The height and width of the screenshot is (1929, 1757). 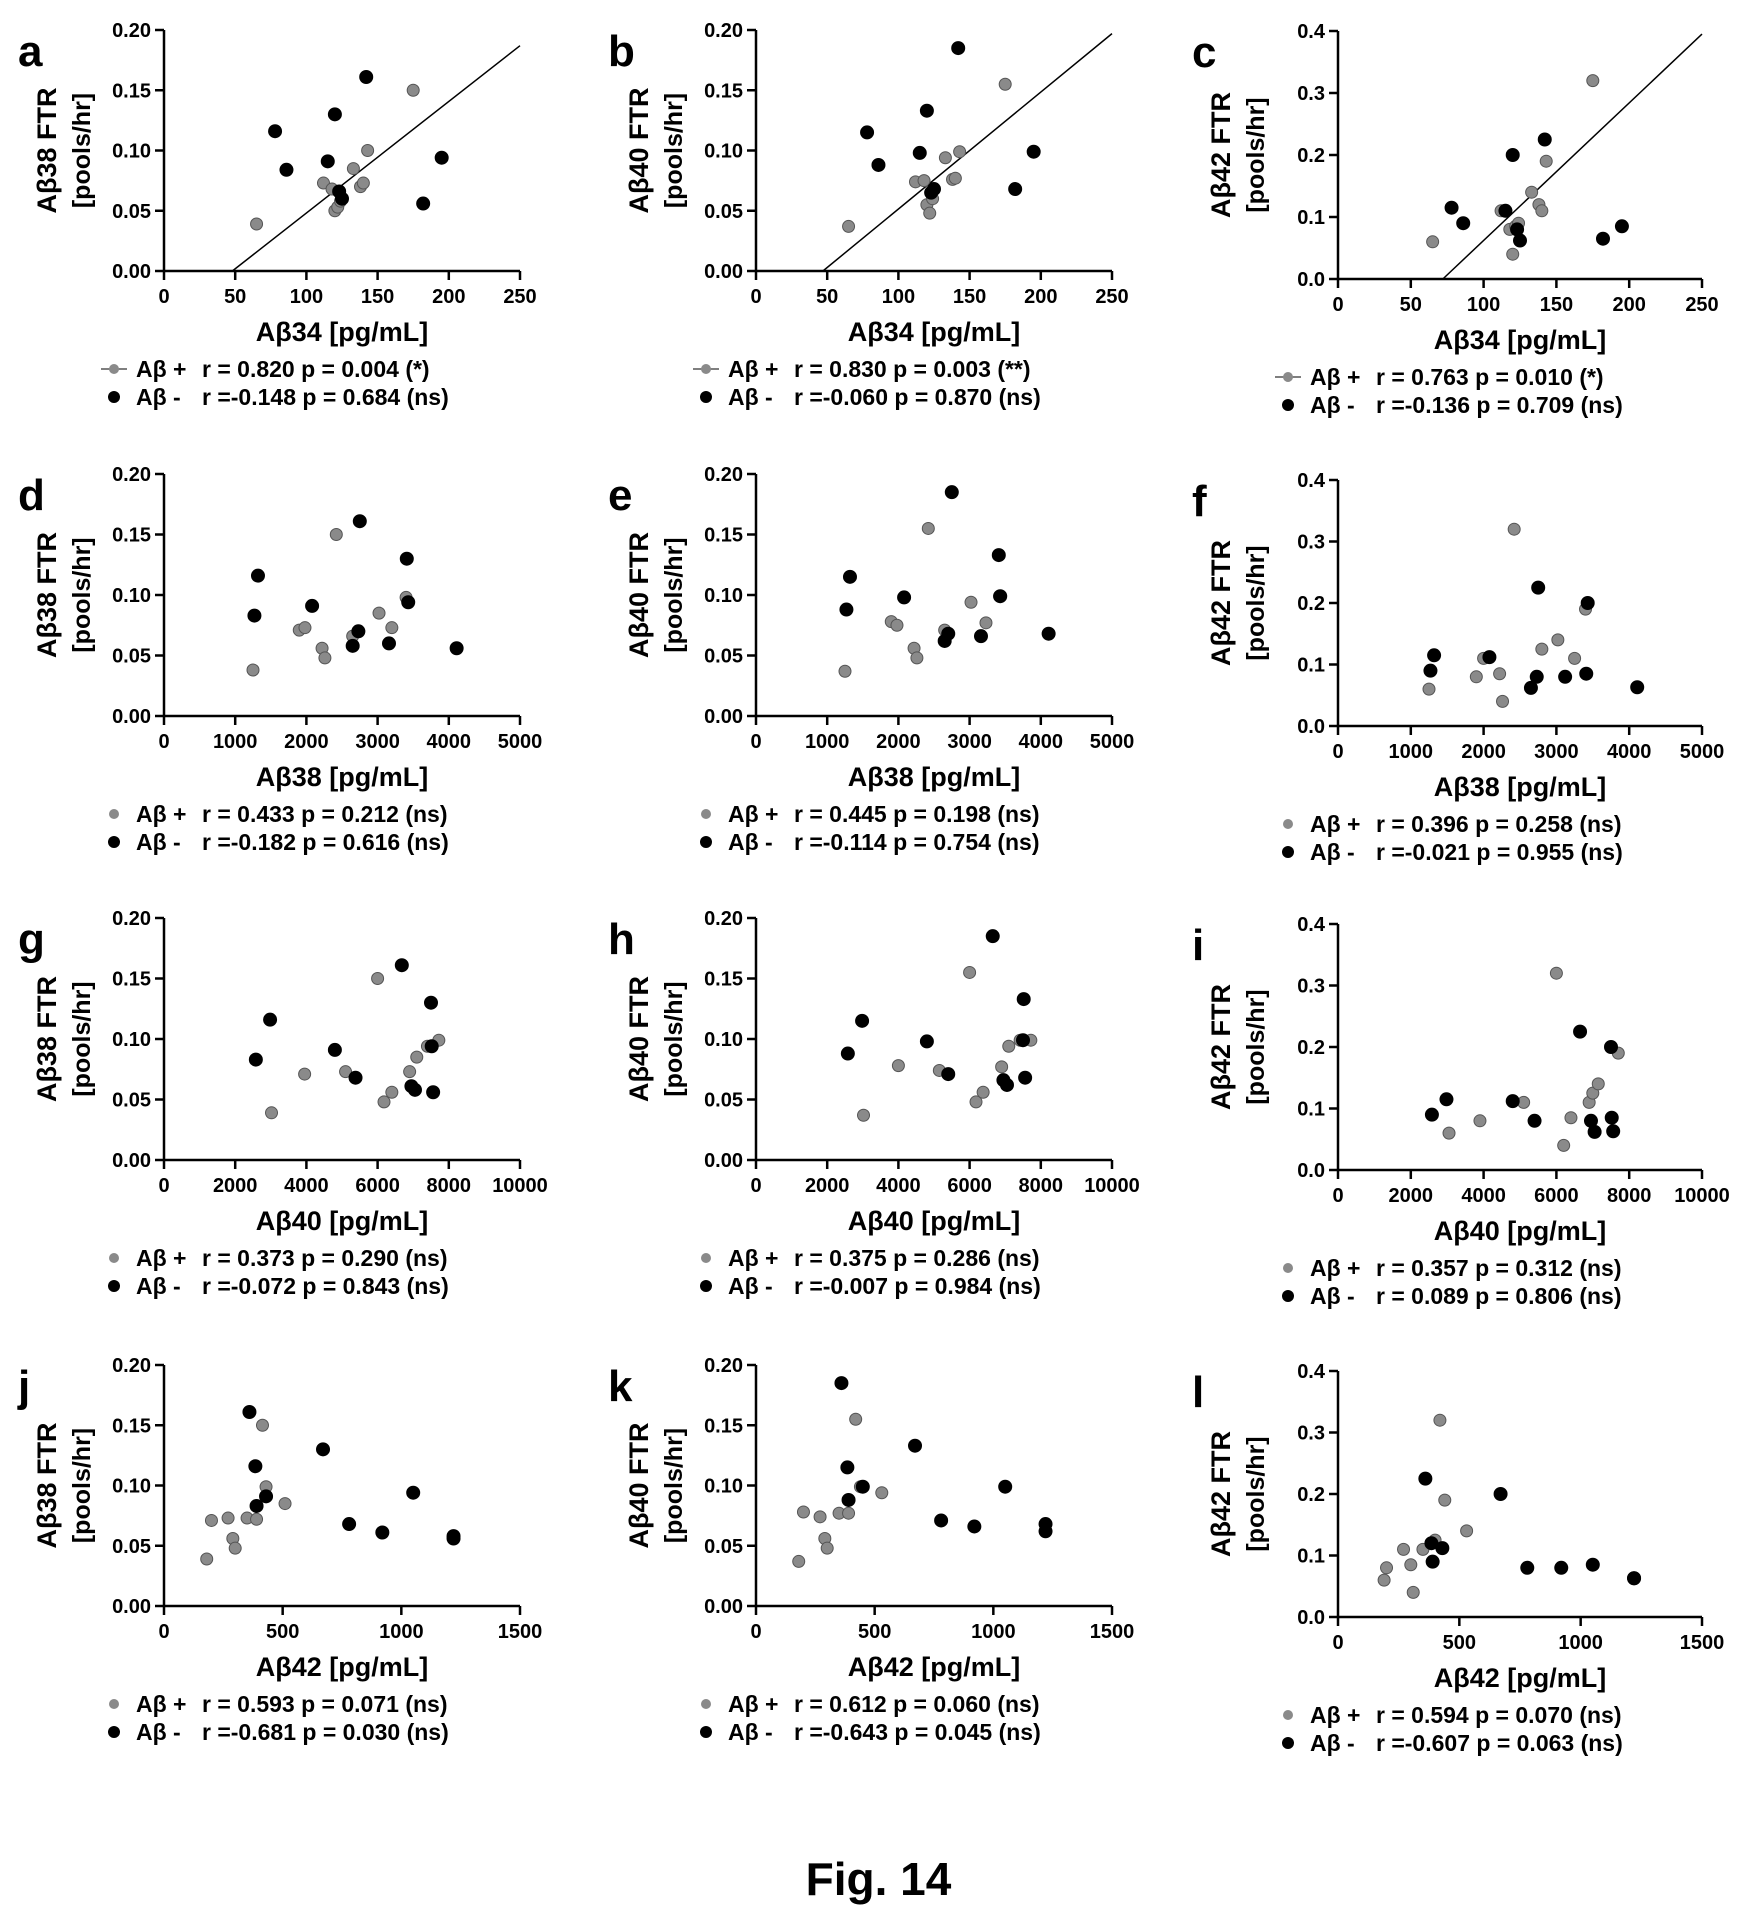 What do you see at coordinates (898, 297) in the screenshot?
I see `x-tick-label: 100` at bounding box center [898, 297].